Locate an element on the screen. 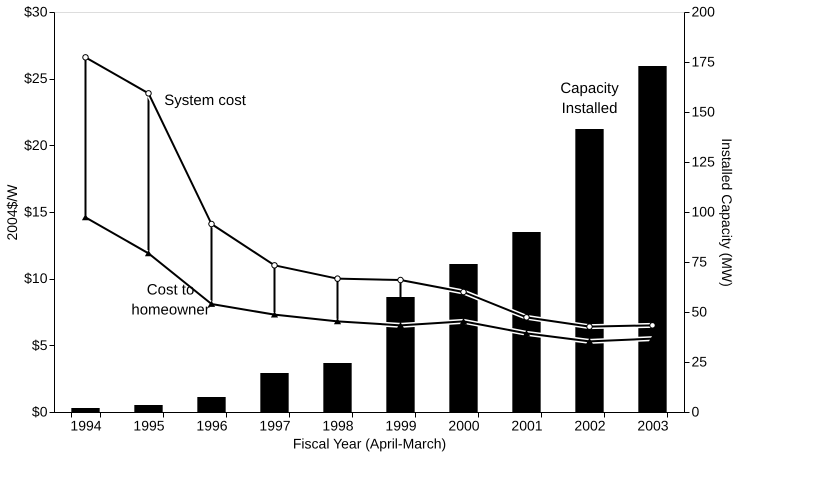  x-axis-title: Fiscal Year (April-March) is located at coordinates (369, 444).